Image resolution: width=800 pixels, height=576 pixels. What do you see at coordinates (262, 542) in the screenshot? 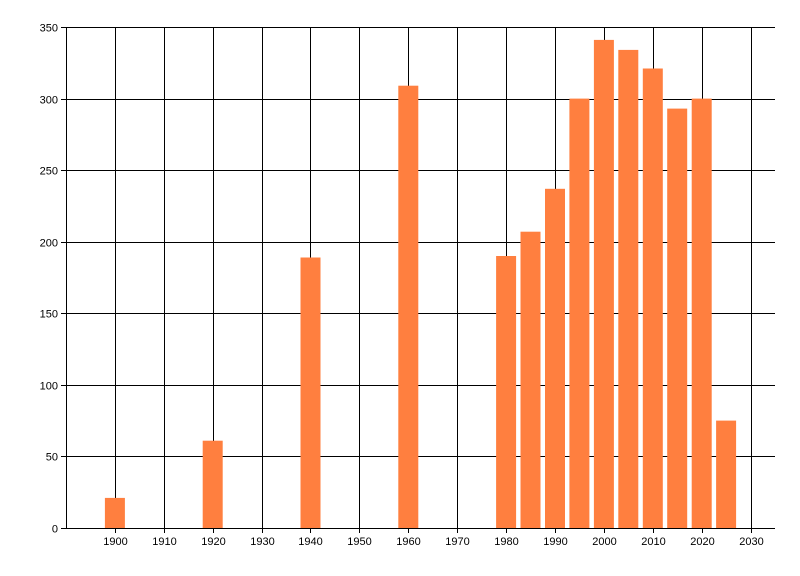
I see `x-tick-label: 1930` at bounding box center [262, 542].